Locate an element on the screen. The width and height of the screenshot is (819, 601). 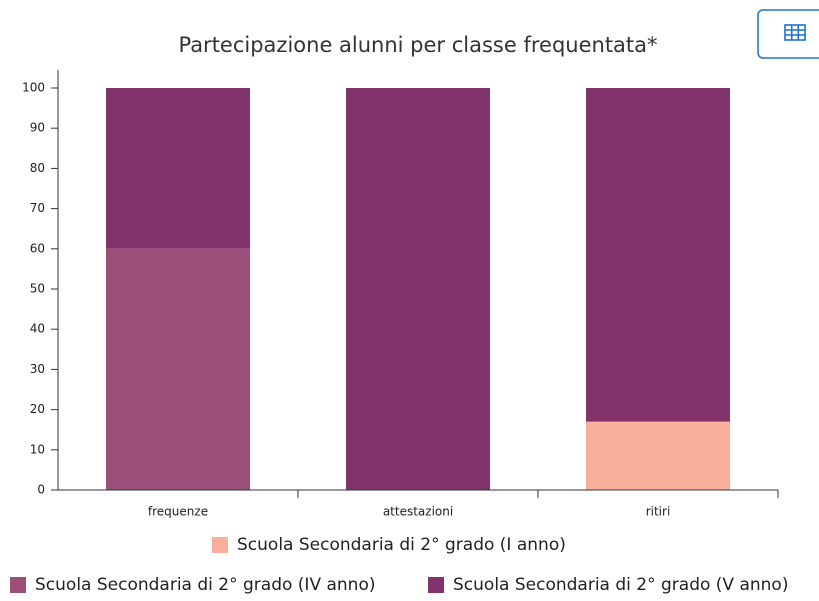
y-tick-label: 30 is located at coordinates (37, 369).